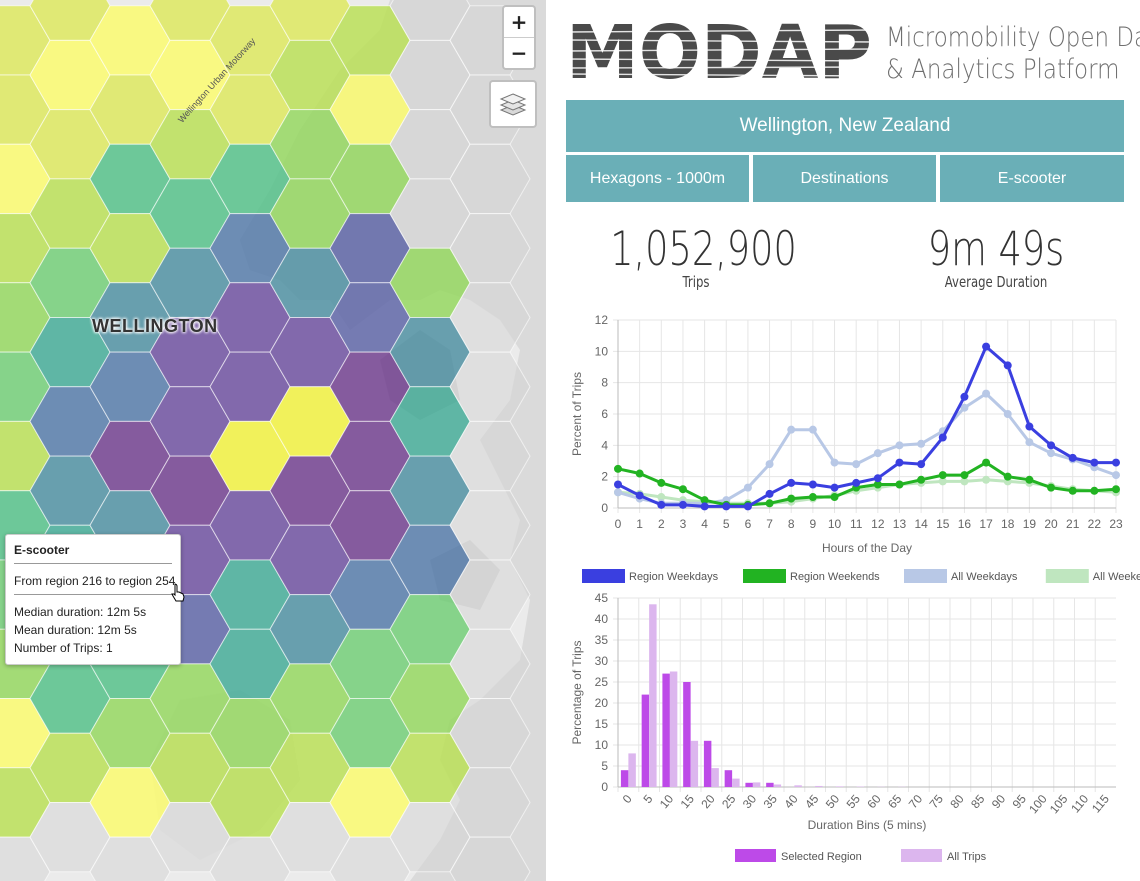 Image resolution: width=1140 pixels, height=881 pixels. I want to click on hand-cursor-icon, so click(178, 592).